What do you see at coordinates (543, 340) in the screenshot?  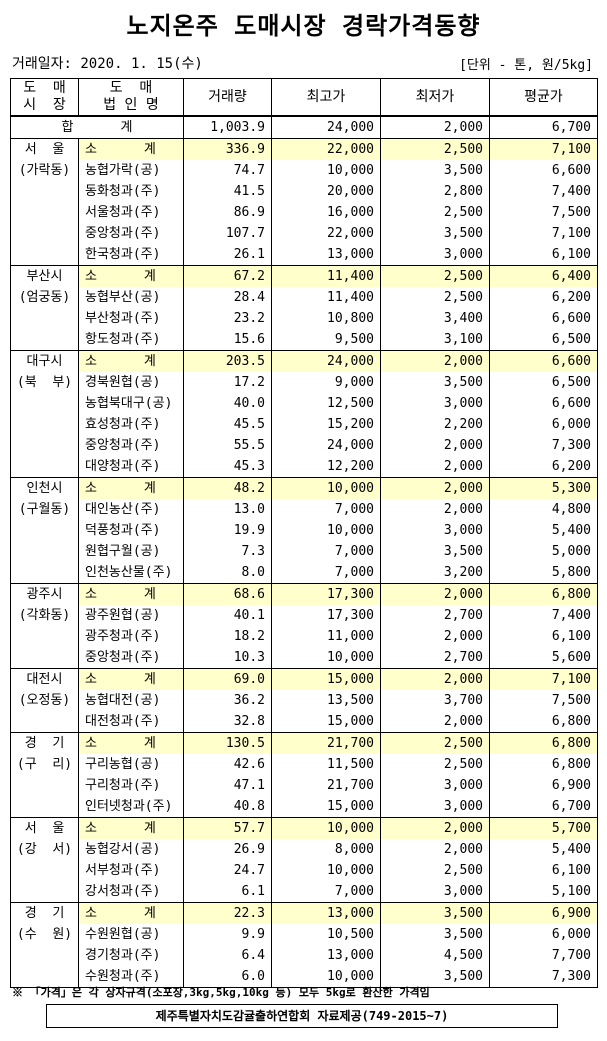 I see `value-cell: 6,500` at bounding box center [543, 340].